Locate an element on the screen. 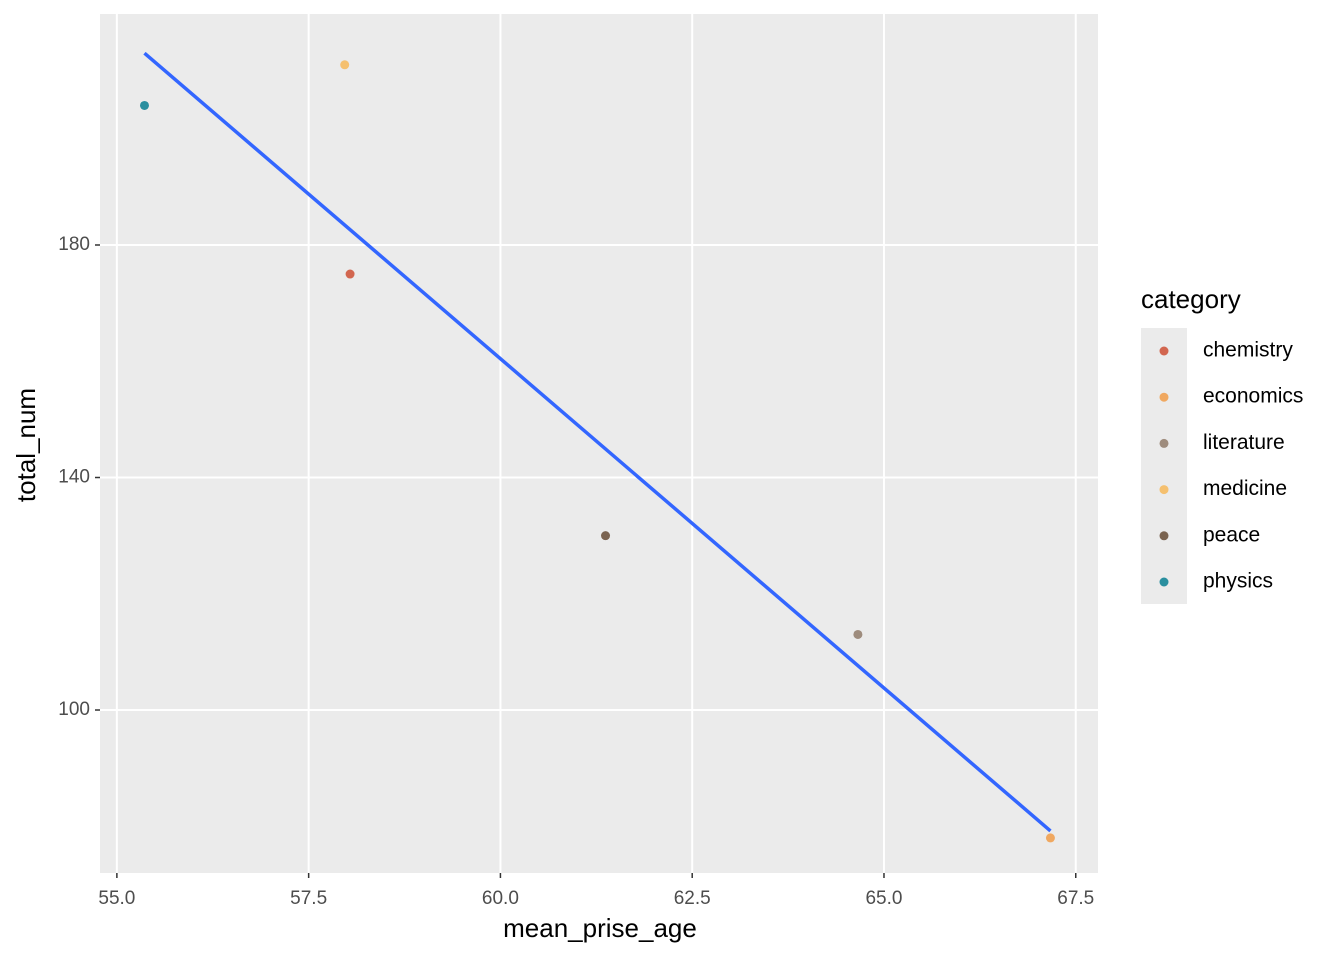 The width and height of the screenshot is (1344, 965). x-tick-label: 62.5 is located at coordinates (692, 898).